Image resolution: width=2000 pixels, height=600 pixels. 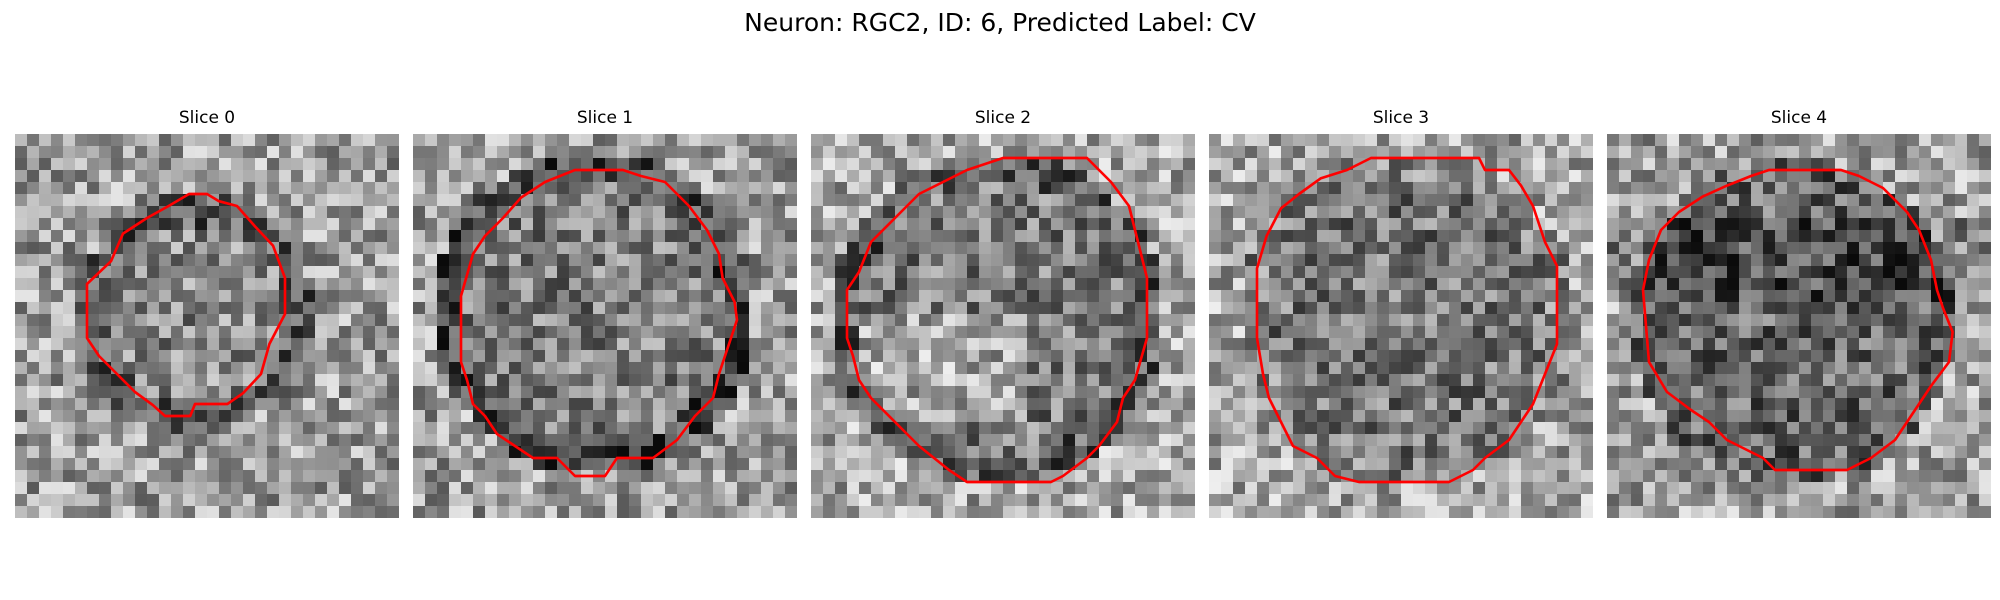 What do you see at coordinates (605, 118) in the screenshot?
I see `slice-label: Slice 1` at bounding box center [605, 118].